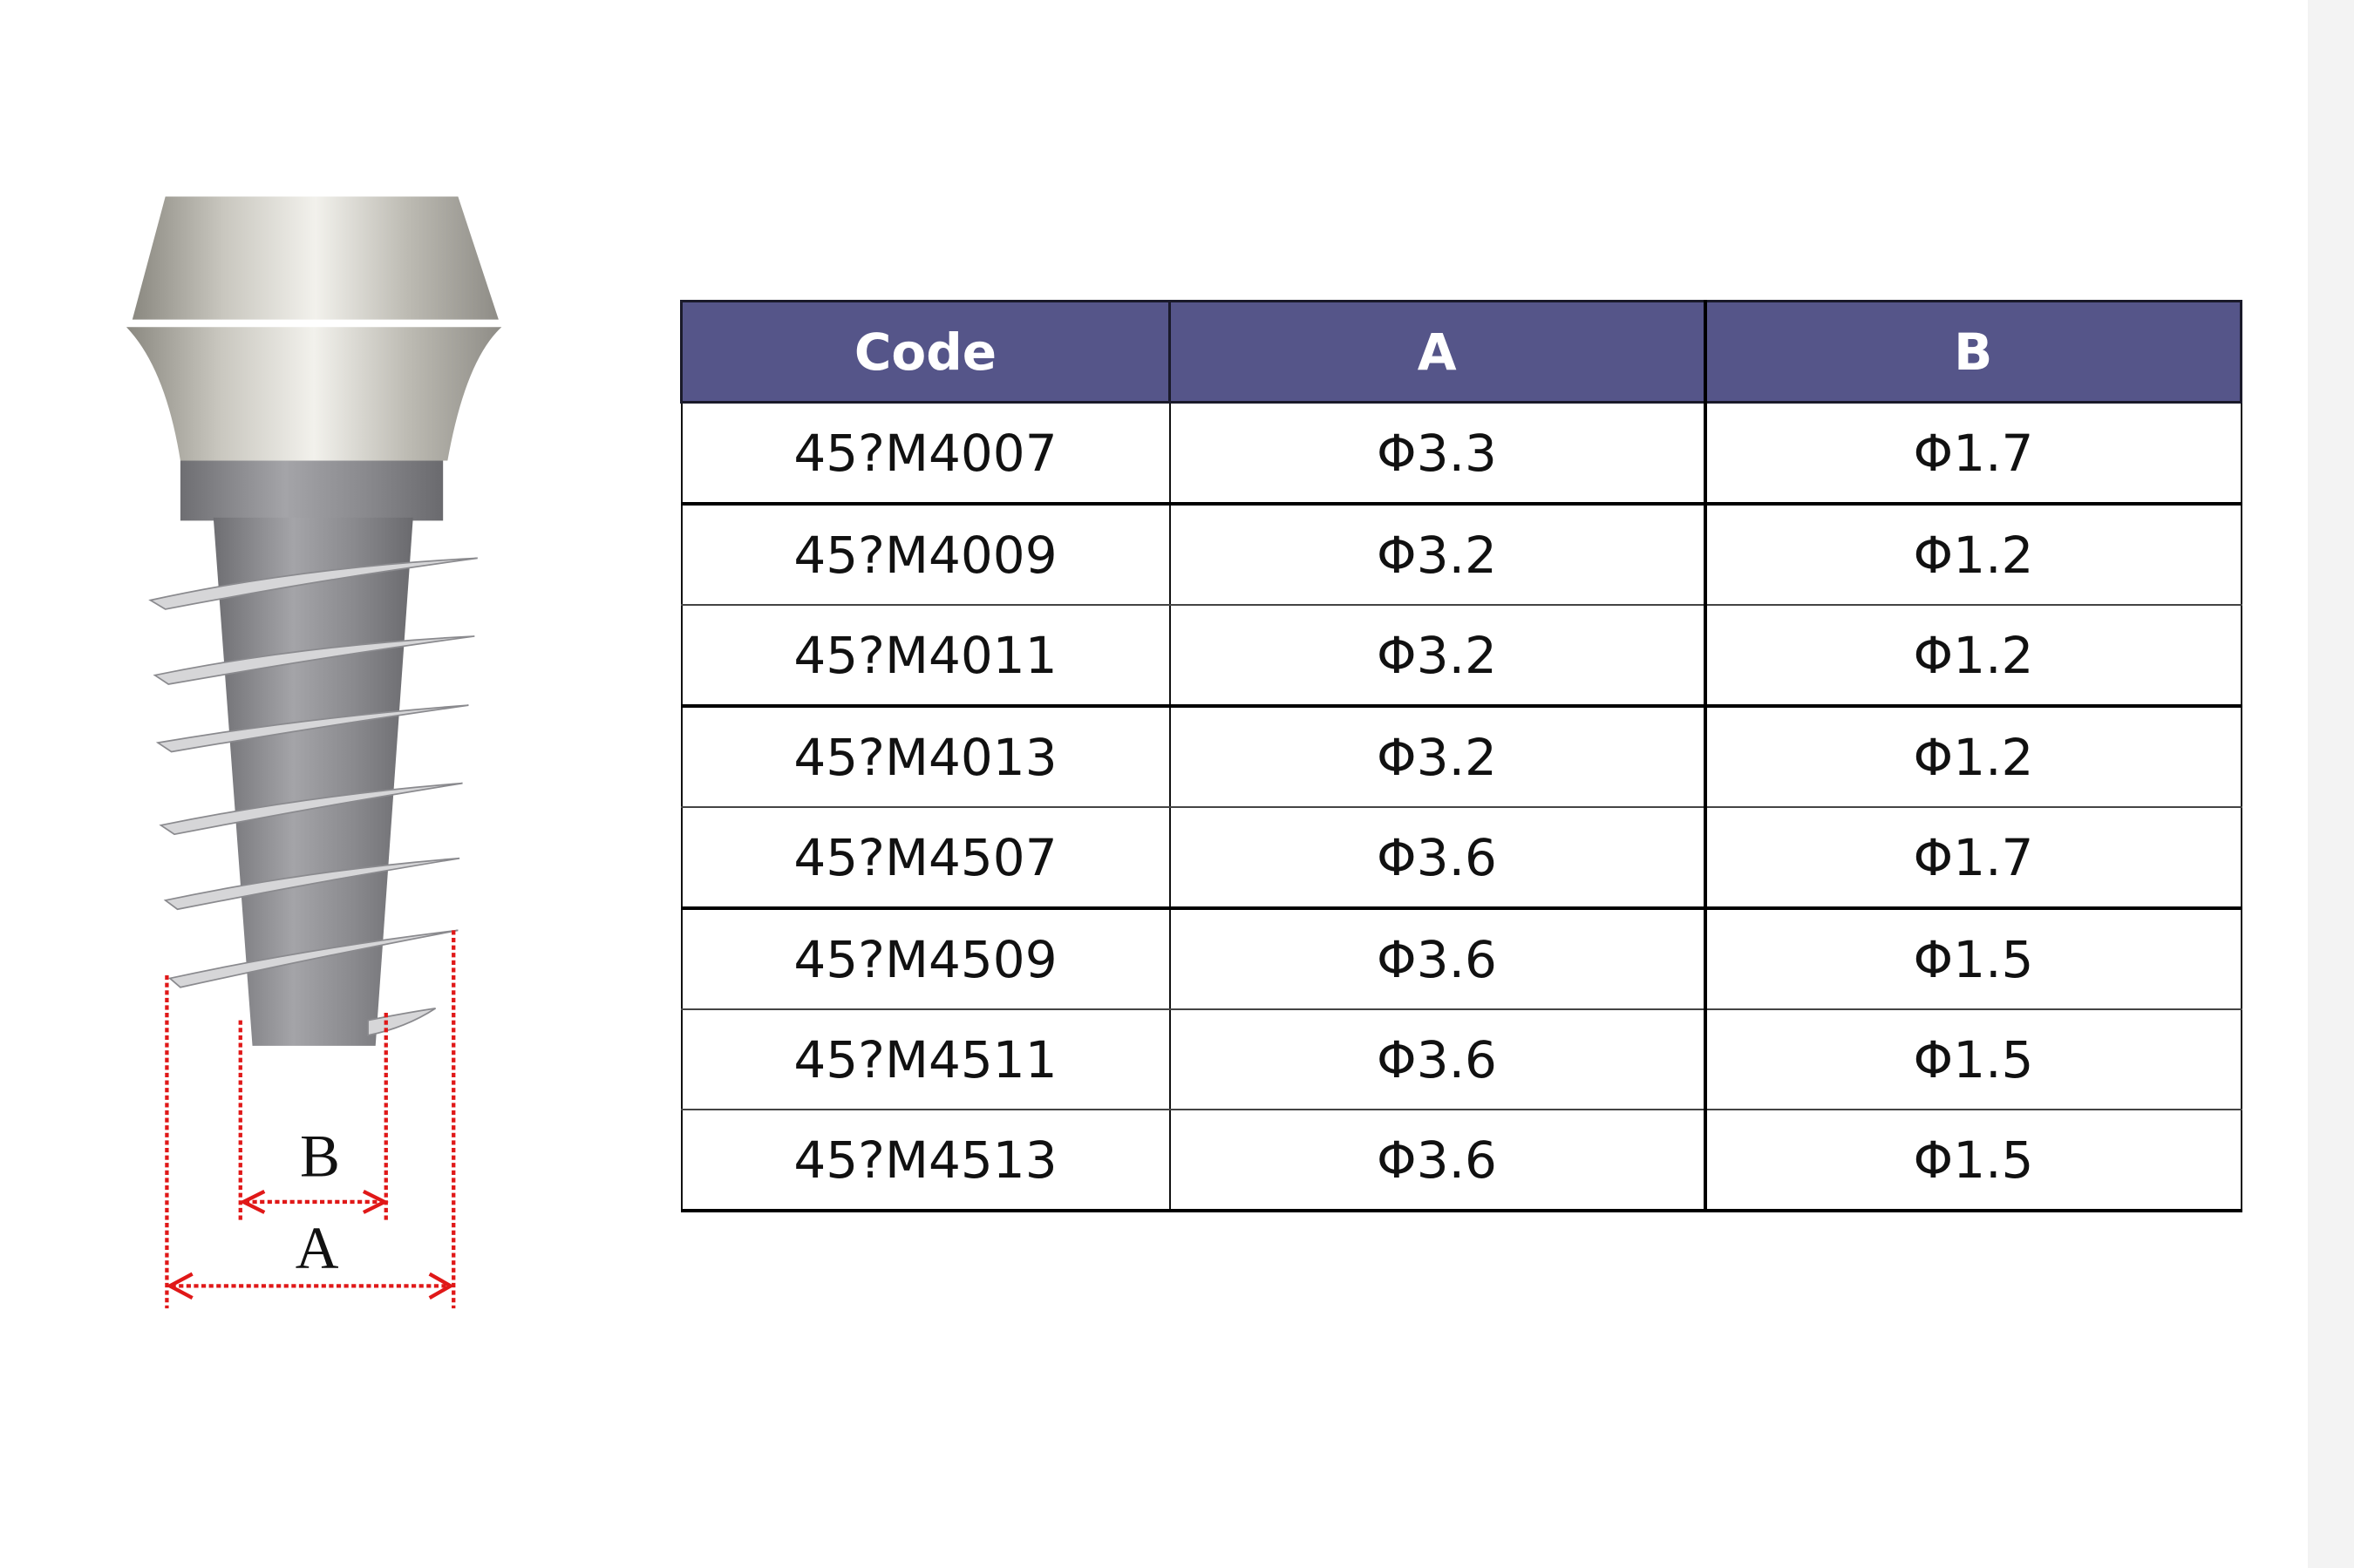  What do you see at coordinates (925, 454) in the screenshot?
I see `cell-code: 45?M4007` at bounding box center [925, 454].